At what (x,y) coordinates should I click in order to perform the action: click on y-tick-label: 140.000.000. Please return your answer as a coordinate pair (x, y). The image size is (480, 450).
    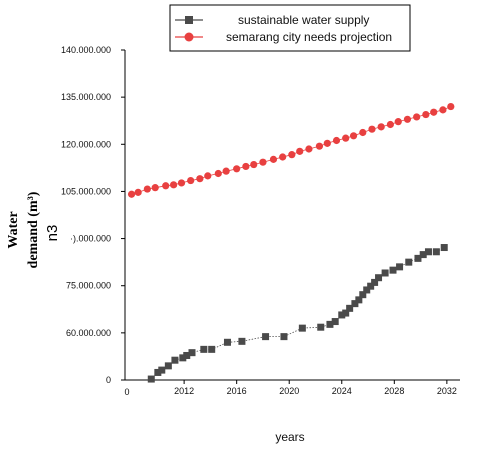
    Looking at the image, I should click on (86, 50).